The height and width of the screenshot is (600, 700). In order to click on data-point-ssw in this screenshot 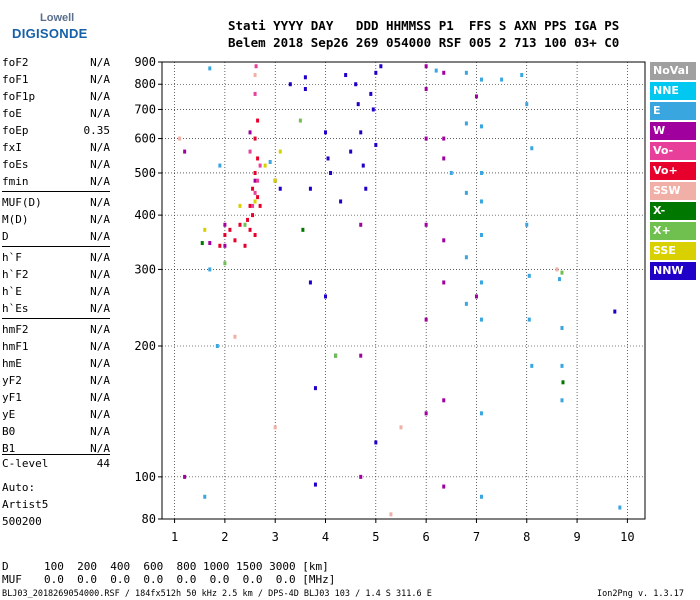, I will do `click(235, 336)`.